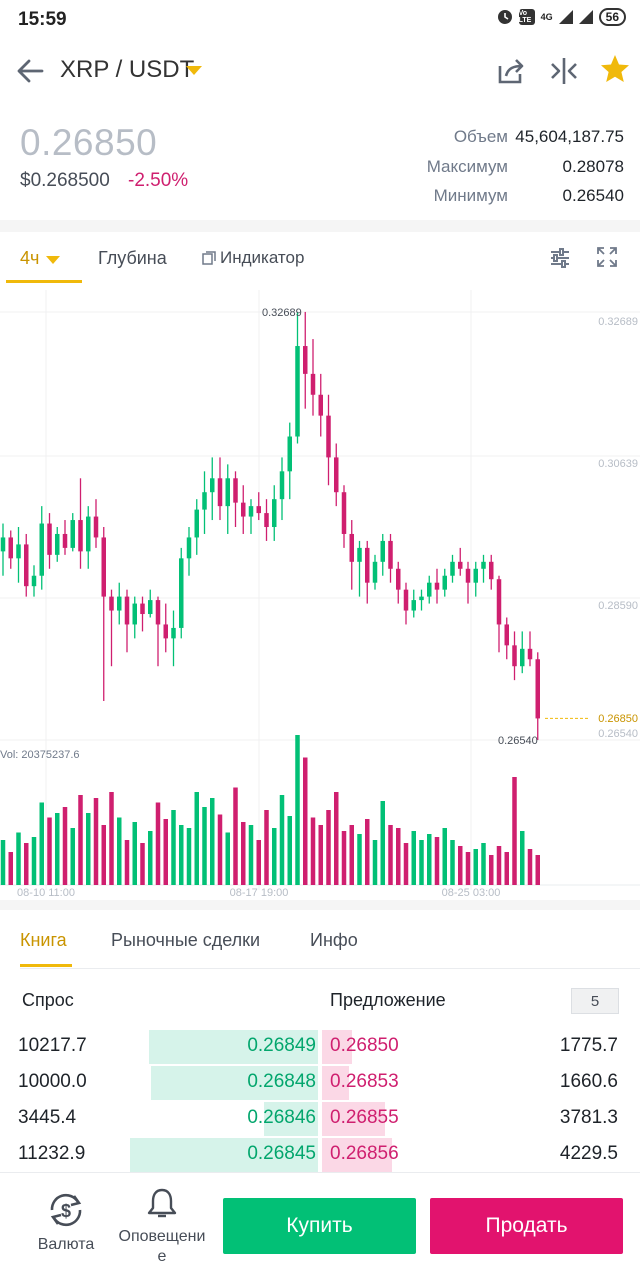 The width and height of the screenshot is (640, 1281). Describe the element at coordinates (560, 258) in the screenshot. I see `chart-settings-icon` at that location.